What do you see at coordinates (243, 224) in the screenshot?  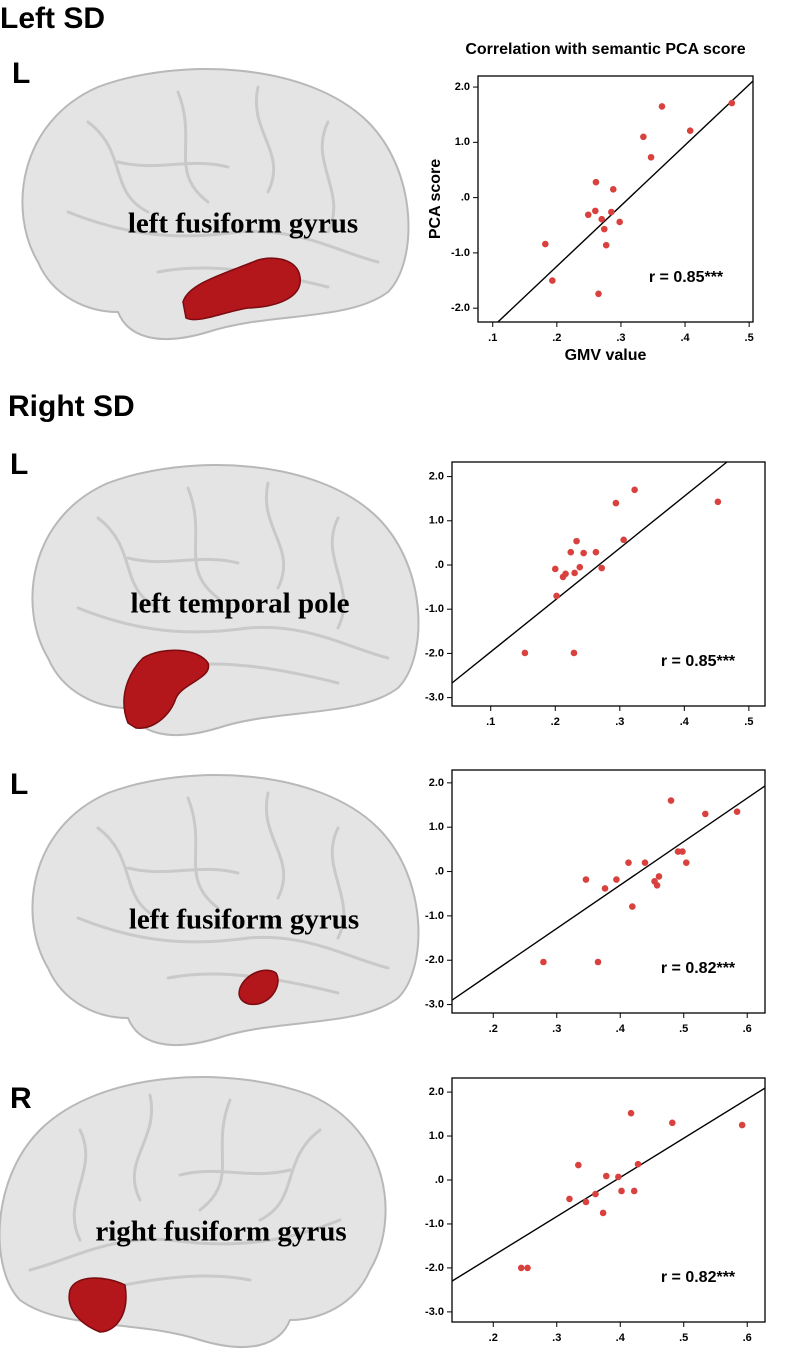 I see `region-label: left fusiform gyrus` at bounding box center [243, 224].